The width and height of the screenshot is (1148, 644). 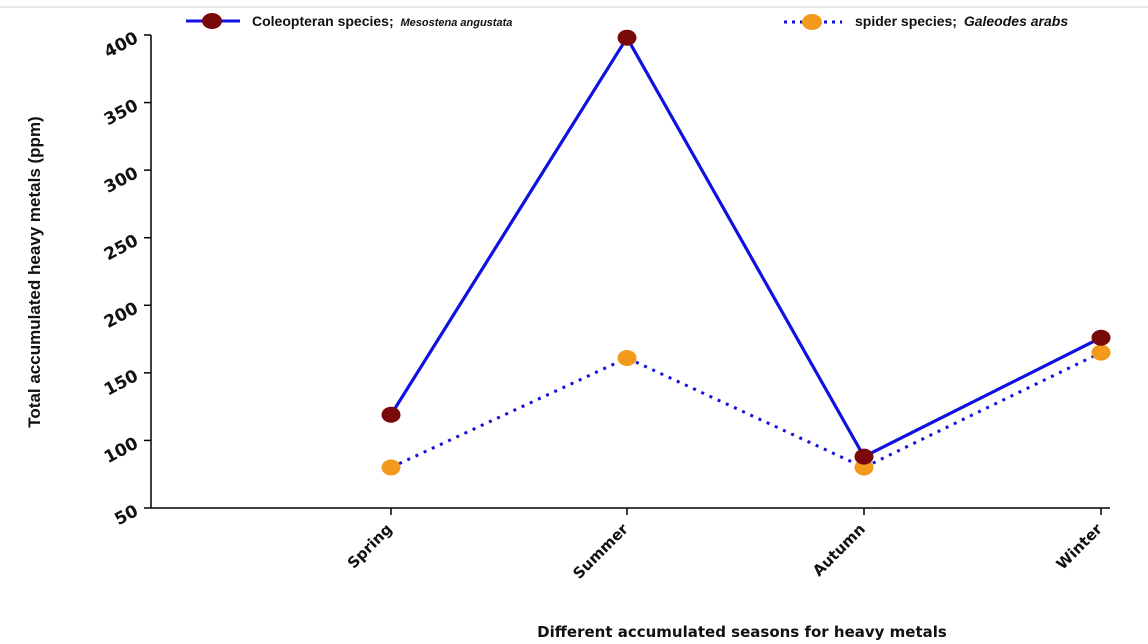 I want to click on y-tick-label: 50, so click(x=126, y=515).